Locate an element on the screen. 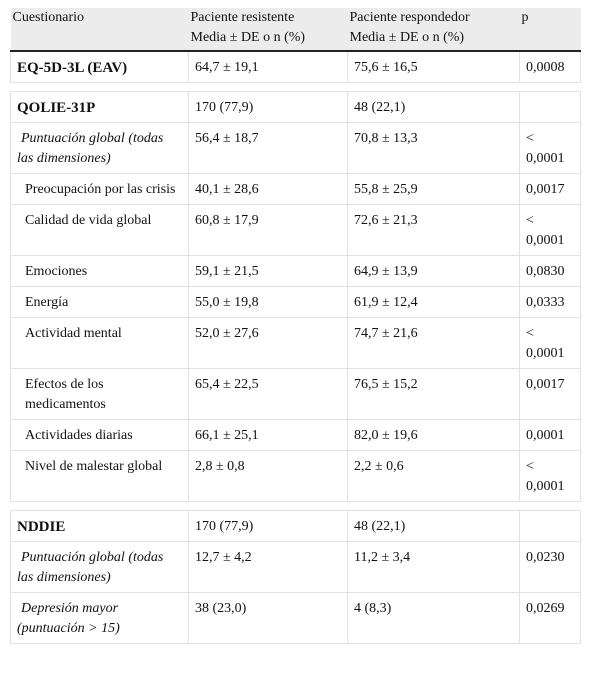 This screenshot has height=677, width=590. cell-resistente: 59,1 ± 21,5 is located at coordinates (268, 271).